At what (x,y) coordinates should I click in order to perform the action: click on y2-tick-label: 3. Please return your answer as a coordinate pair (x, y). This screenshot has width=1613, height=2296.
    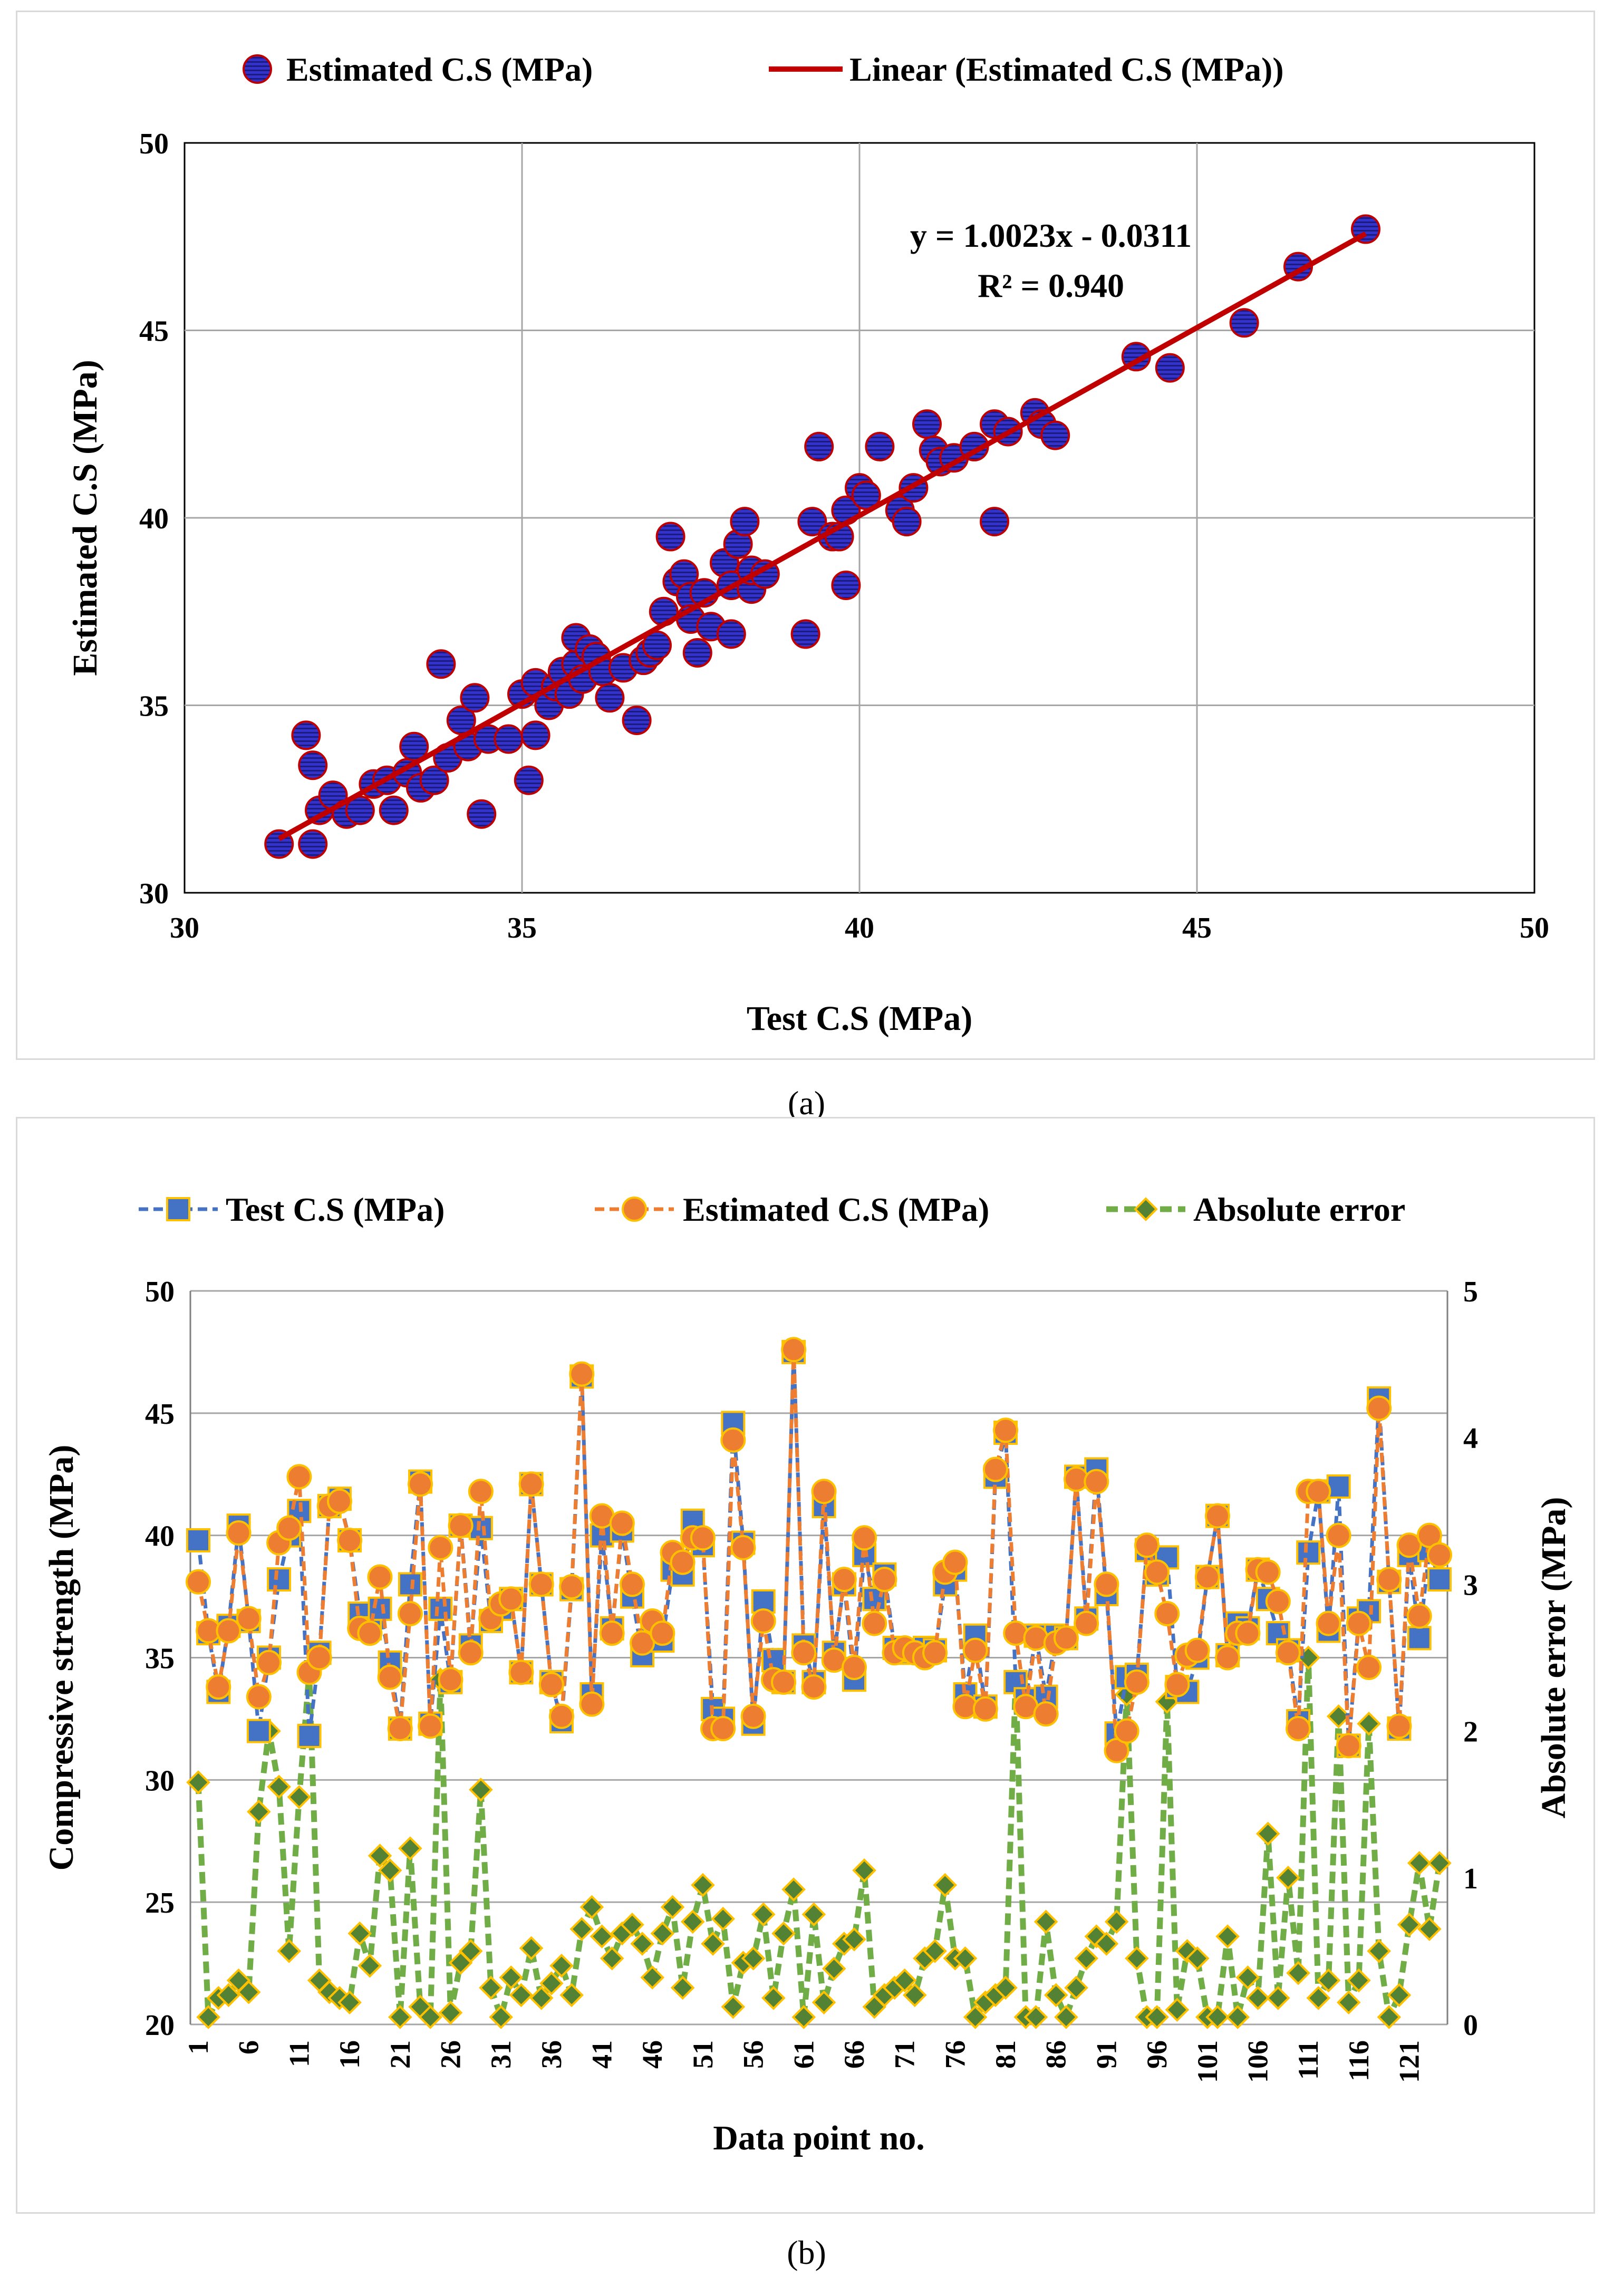
    Looking at the image, I should click on (1470, 1585).